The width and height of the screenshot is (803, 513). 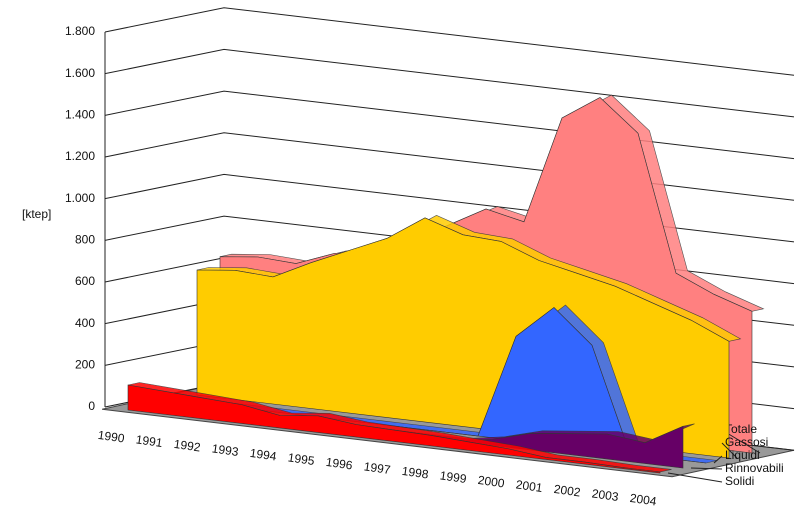 I want to click on y-tick-label: 400, so click(x=85, y=323).